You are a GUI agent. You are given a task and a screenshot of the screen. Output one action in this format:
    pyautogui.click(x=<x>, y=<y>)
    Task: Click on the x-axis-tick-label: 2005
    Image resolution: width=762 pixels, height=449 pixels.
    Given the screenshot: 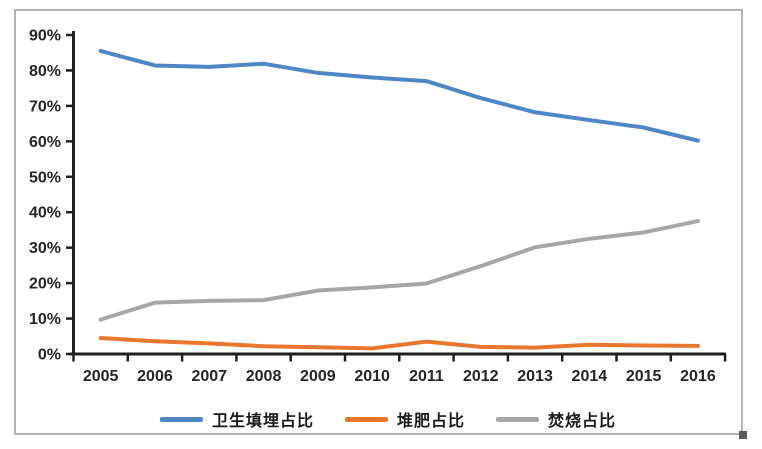 What is the action you would take?
    pyautogui.click(x=101, y=376)
    